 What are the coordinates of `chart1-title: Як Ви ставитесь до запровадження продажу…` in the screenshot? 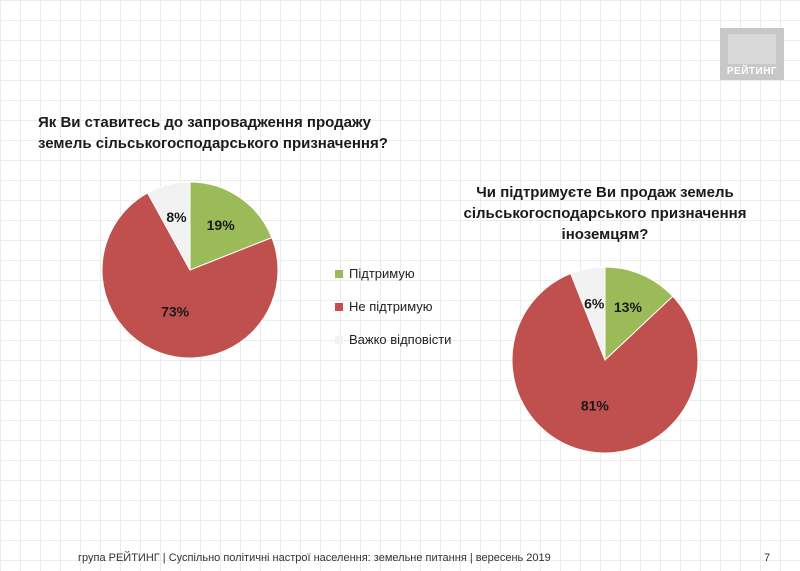 It's located at (213, 133).